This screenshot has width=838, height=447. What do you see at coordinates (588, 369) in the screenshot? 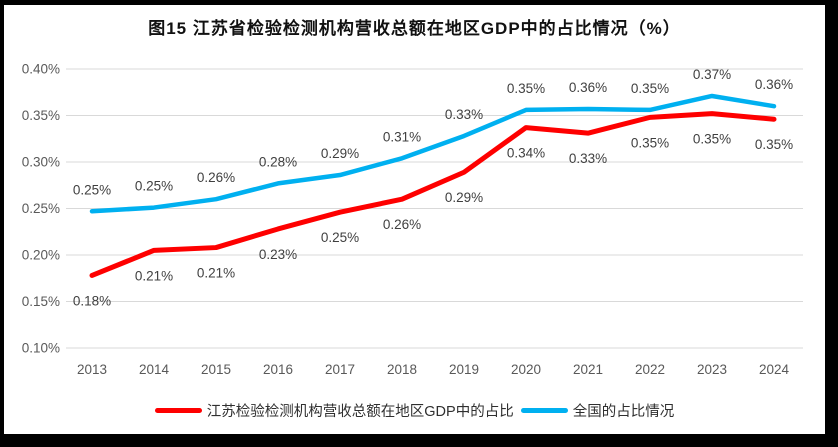
I see `x-axis-tick-label: 2021` at bounding box center [588, 369].